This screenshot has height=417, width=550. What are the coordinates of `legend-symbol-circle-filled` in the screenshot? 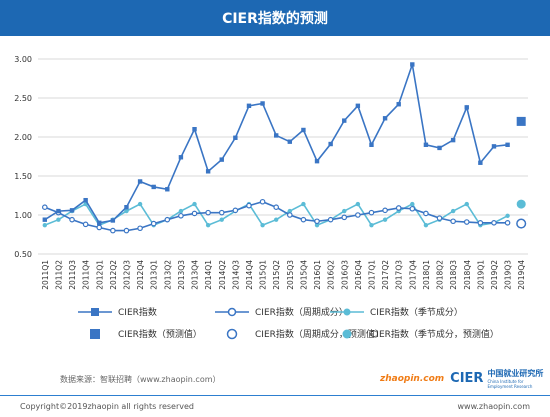 It's located at (347, 333).